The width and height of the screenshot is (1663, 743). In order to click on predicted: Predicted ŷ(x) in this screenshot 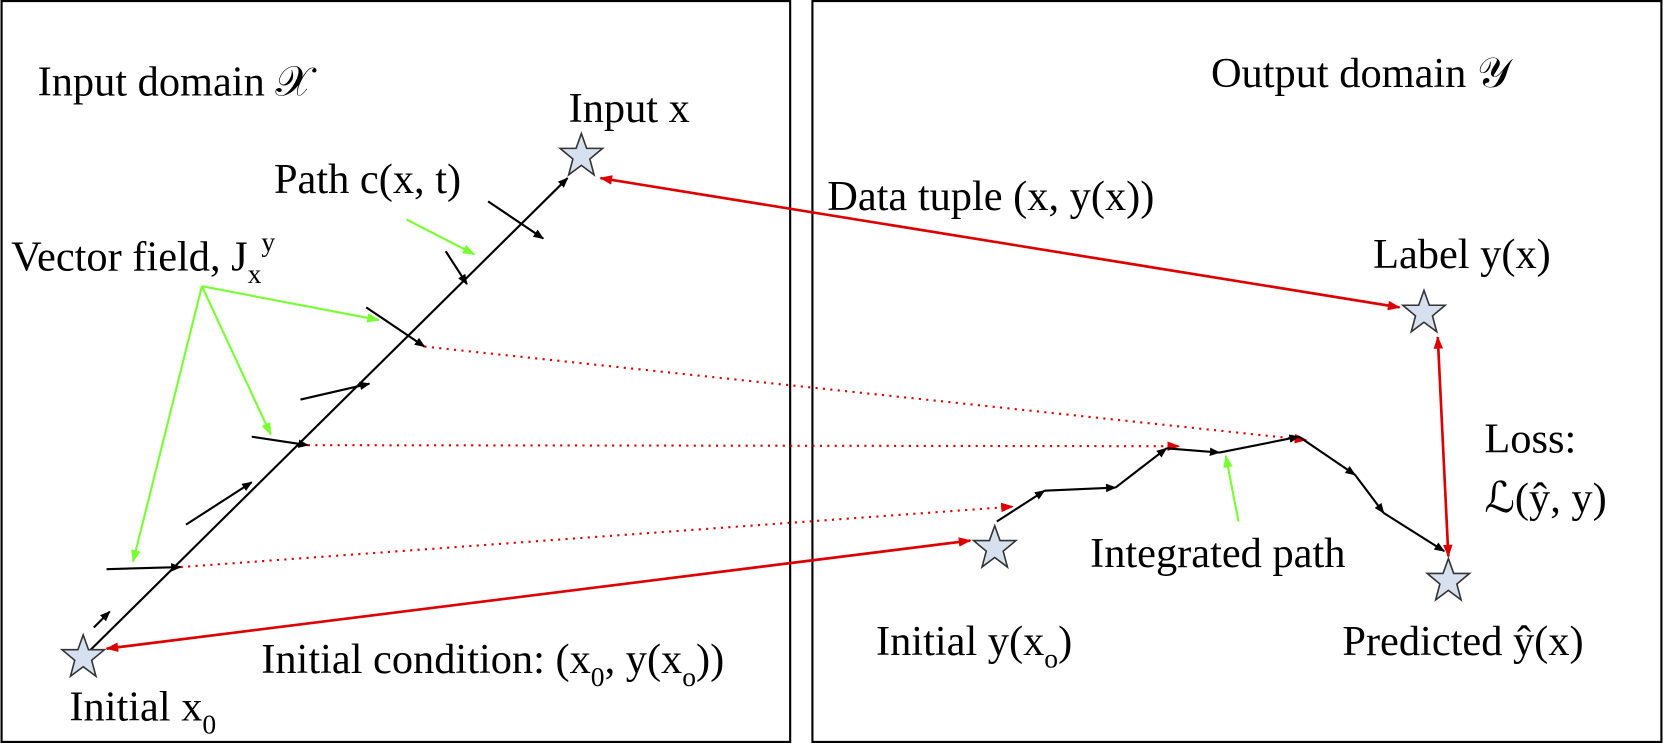, I will do `click(1462, 641)`.